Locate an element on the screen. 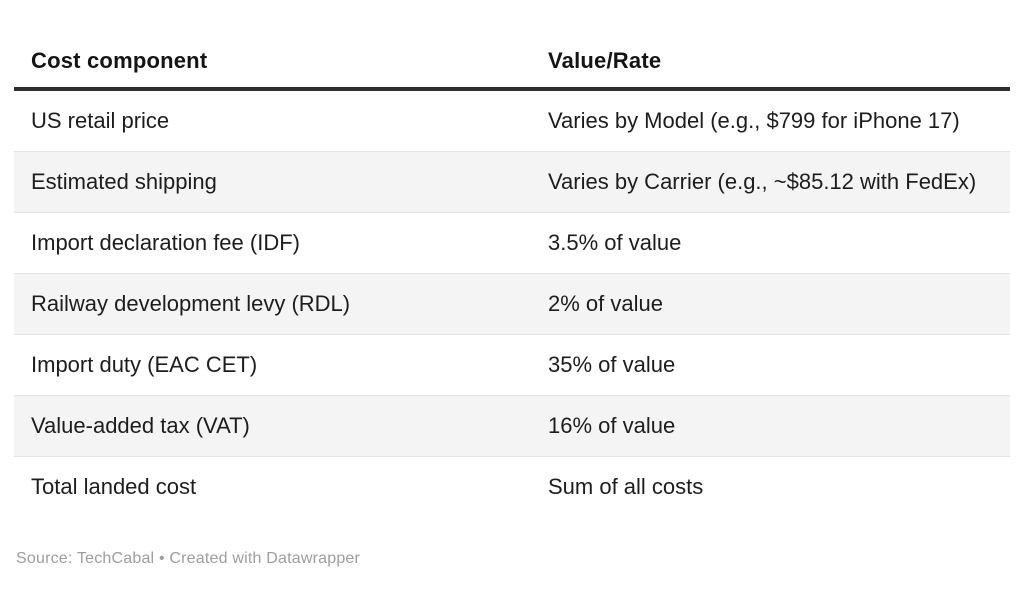 This screenshot has height=590, width=1024. cell-component: Value-added tax (VAT) is located at coordinates (272, 426).